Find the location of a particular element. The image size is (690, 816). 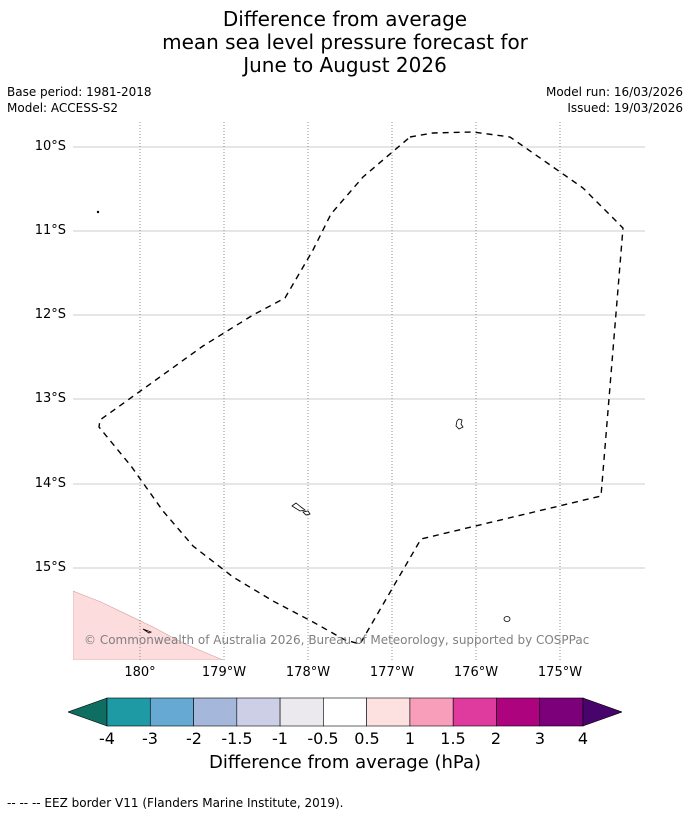

lat-label-10s: 10°S is located at coordinates (50, 146).